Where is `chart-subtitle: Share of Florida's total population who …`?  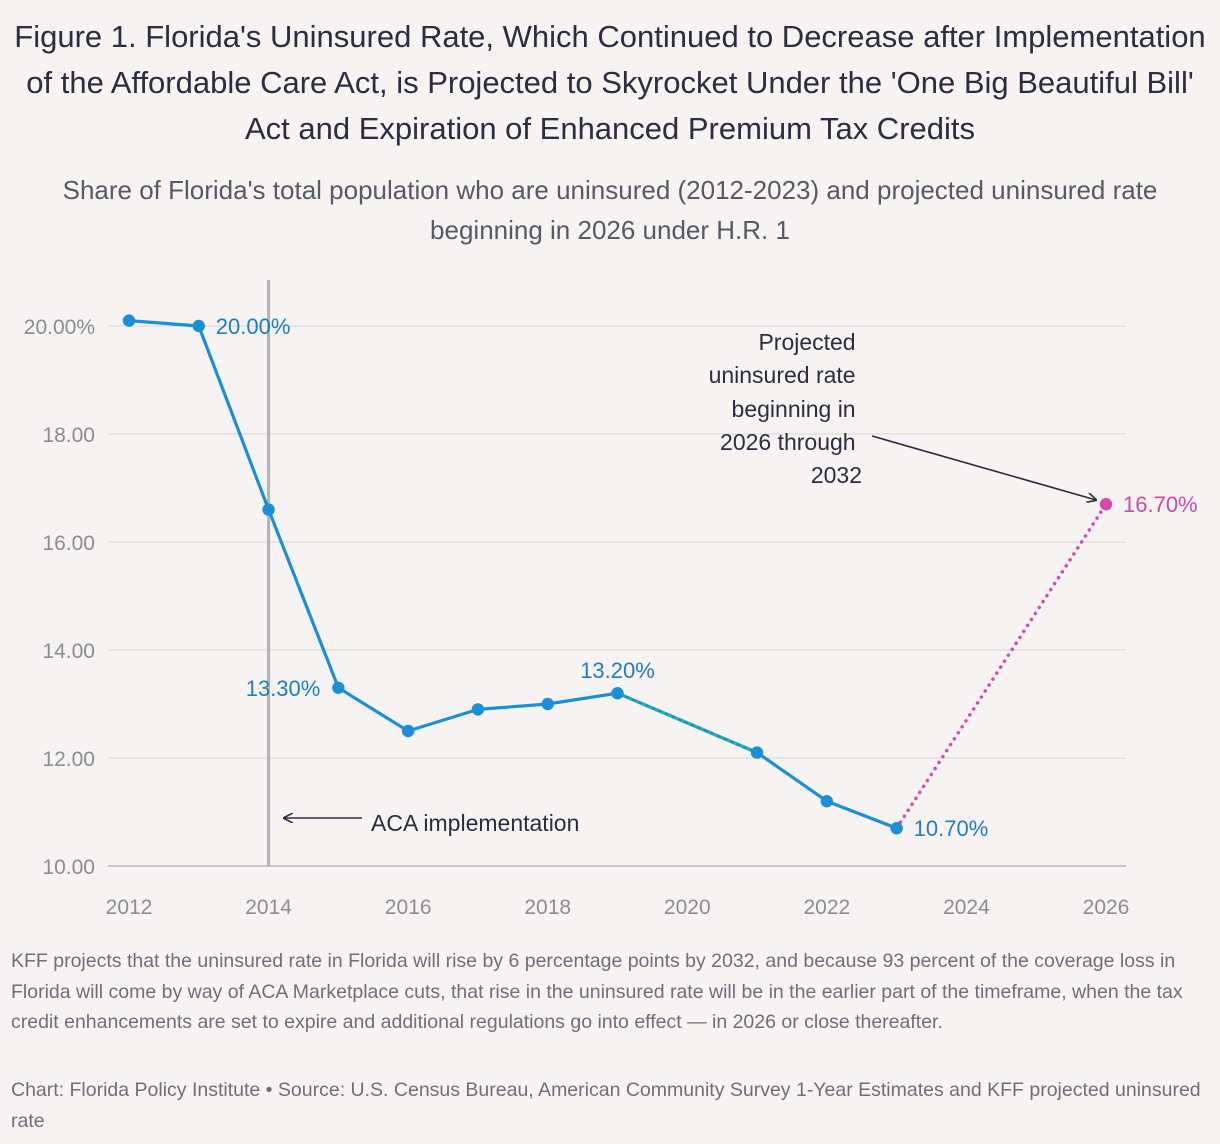
chart-subtitle: Share of Florida's total population who … is located at coordinates (610, 210).